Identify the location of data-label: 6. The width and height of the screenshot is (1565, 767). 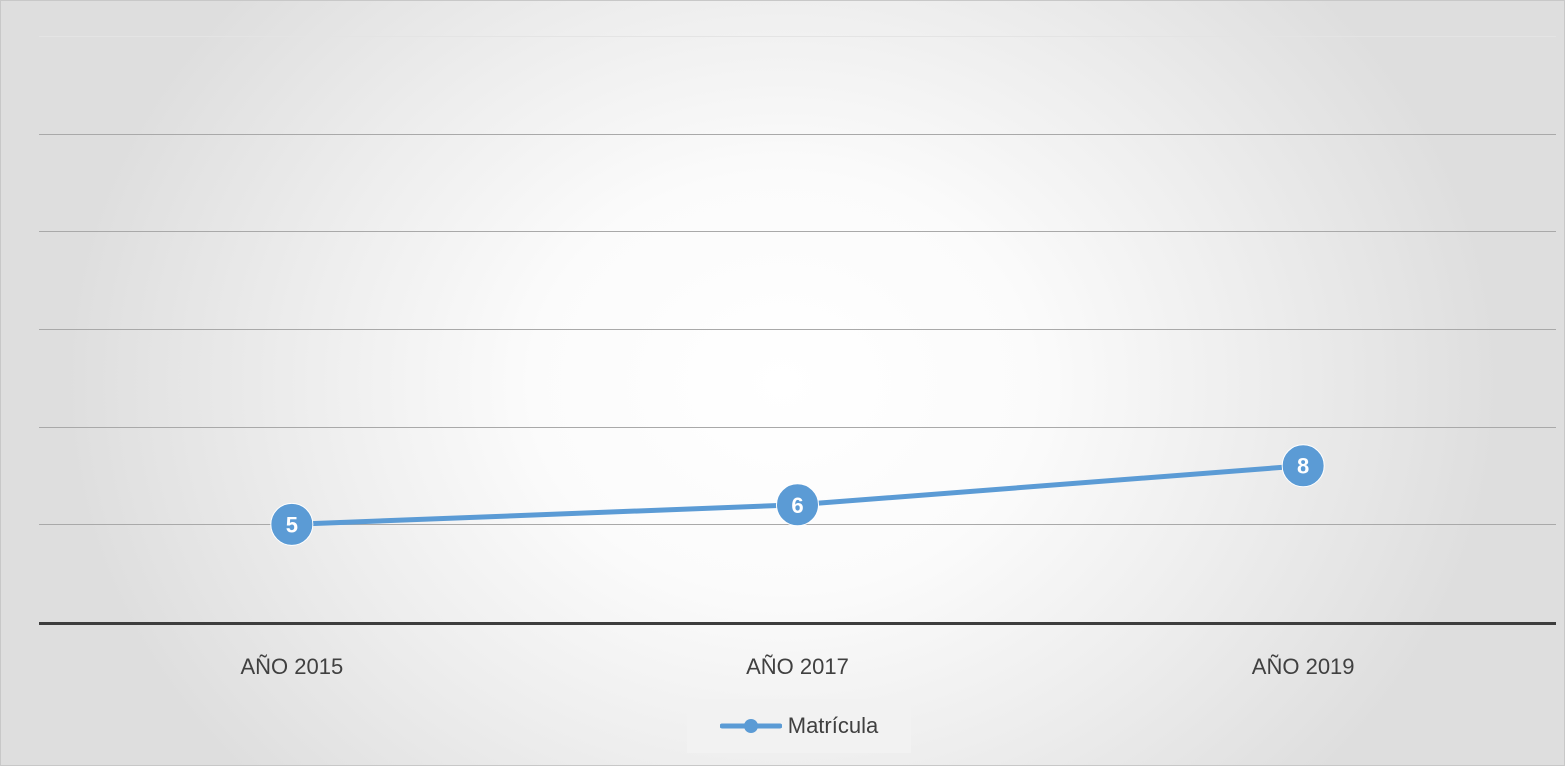
(797, 505).